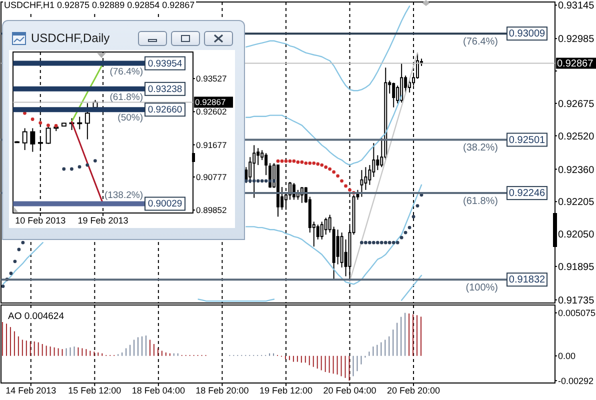 This screenshot has height=400, width=596. I want to click on ref-line-label: 0.90029, so click(165, 204).